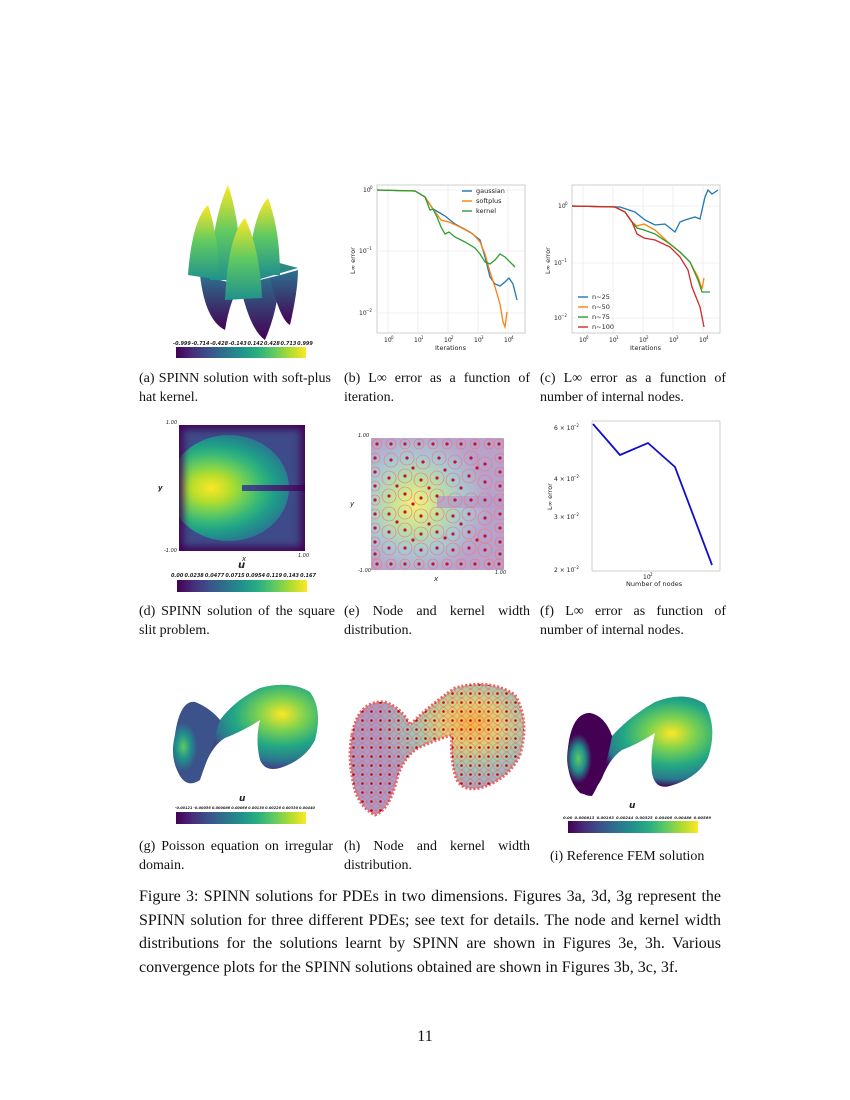 The image size is (850, 1100). What do you see at coordinates (437, 856) in the screenshot?
I see `subfig-h-caption: (h) Node and kernel width distribution.` at bounding box center [437, 856].